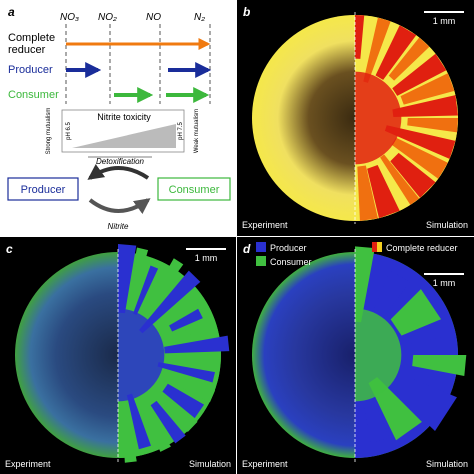  What do you see at coordinates (422, 248) in the screenshot?
I see `legend-label: Complete reducer` at bounding box center [422, 248].